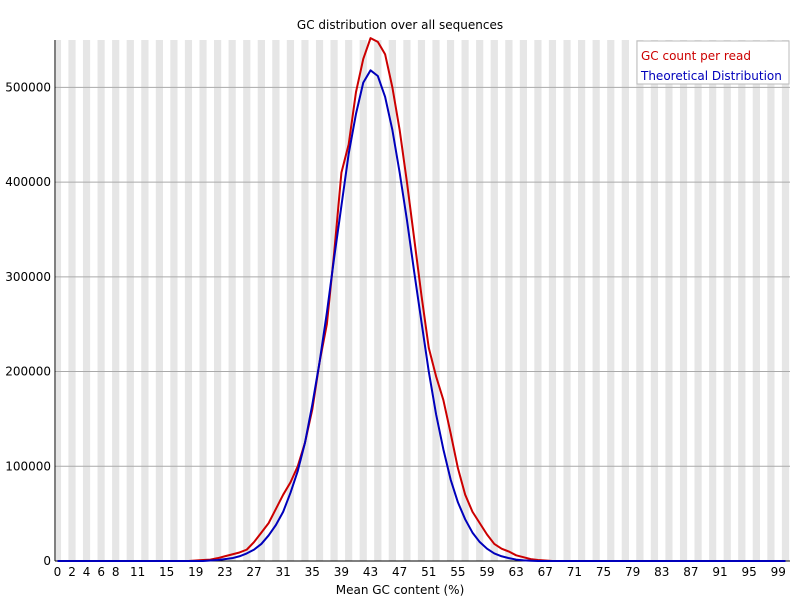 The width and height of the screenshot is (800, 600). What do you see at coordinates (696, 56) in the screenshot?
I see `legend-entry-gc-count: GC count per read` at bounding box center [696, 56].